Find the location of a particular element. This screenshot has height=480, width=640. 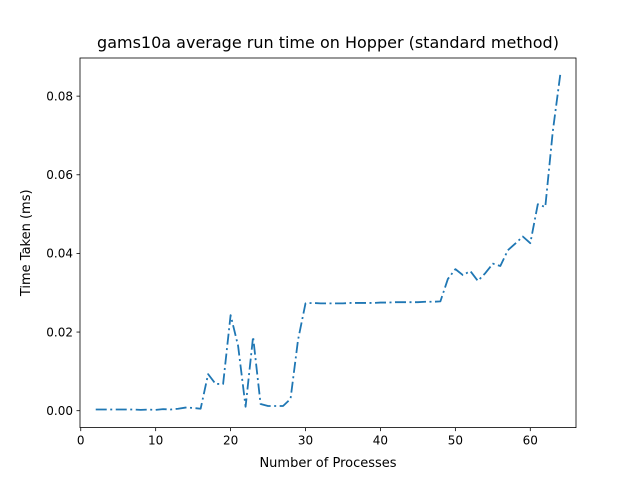

x-tick-label: 60 is located at coordinates (530, 441).